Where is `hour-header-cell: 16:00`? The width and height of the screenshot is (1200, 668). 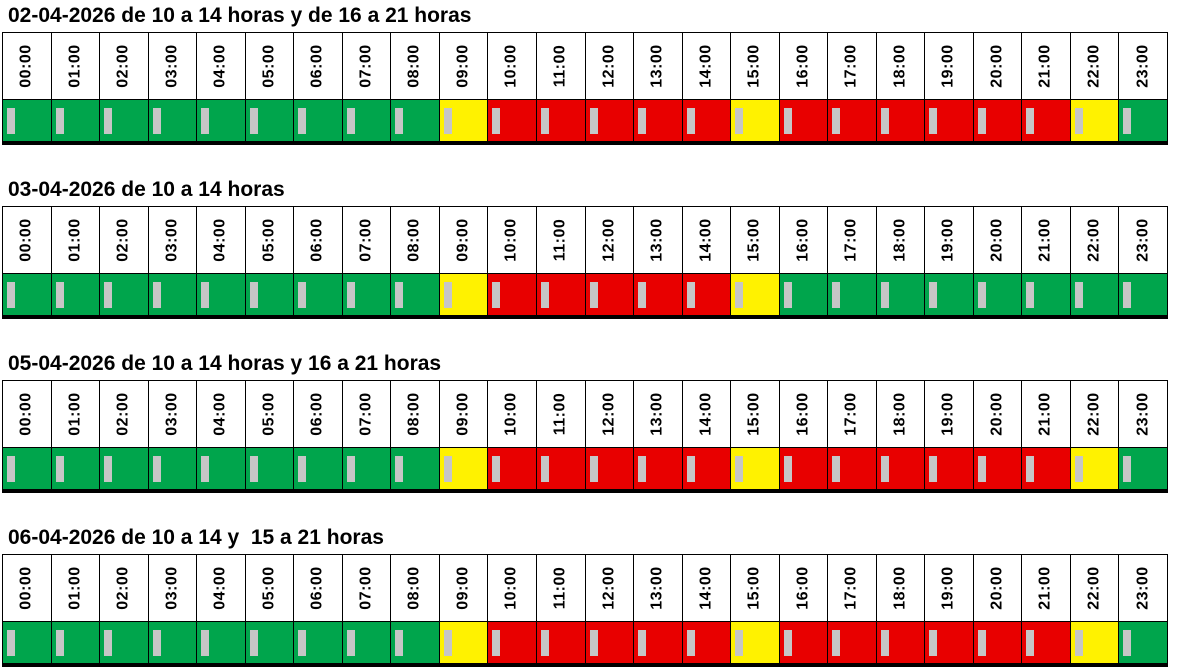 hour-header-cell: 16:00 is located at coordinates (803, 588).